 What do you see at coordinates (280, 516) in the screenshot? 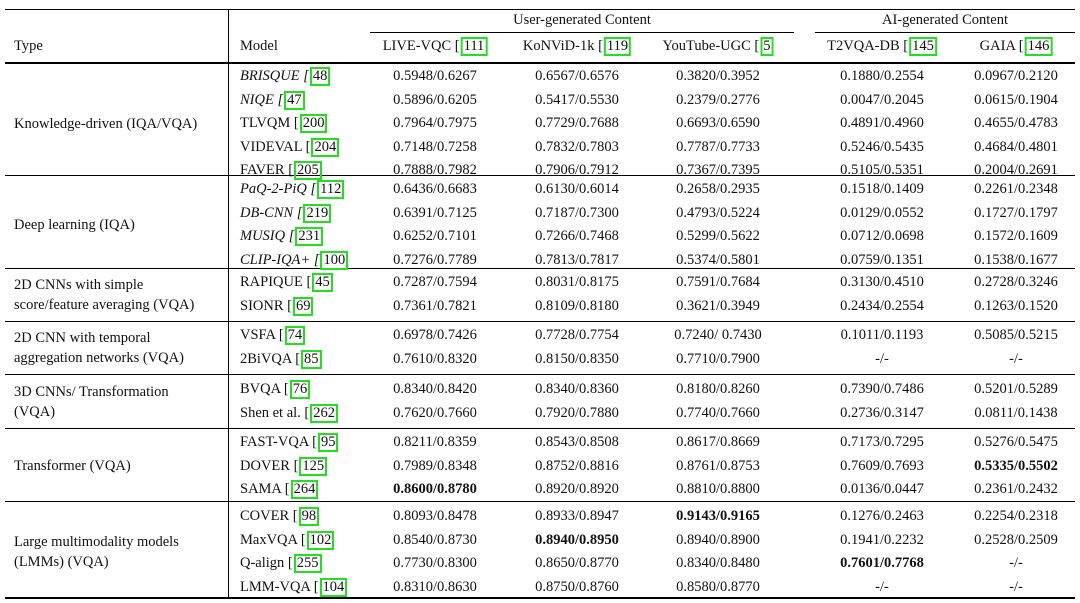
I see `model-name: COVER [98` at bounding box center [280, 516].